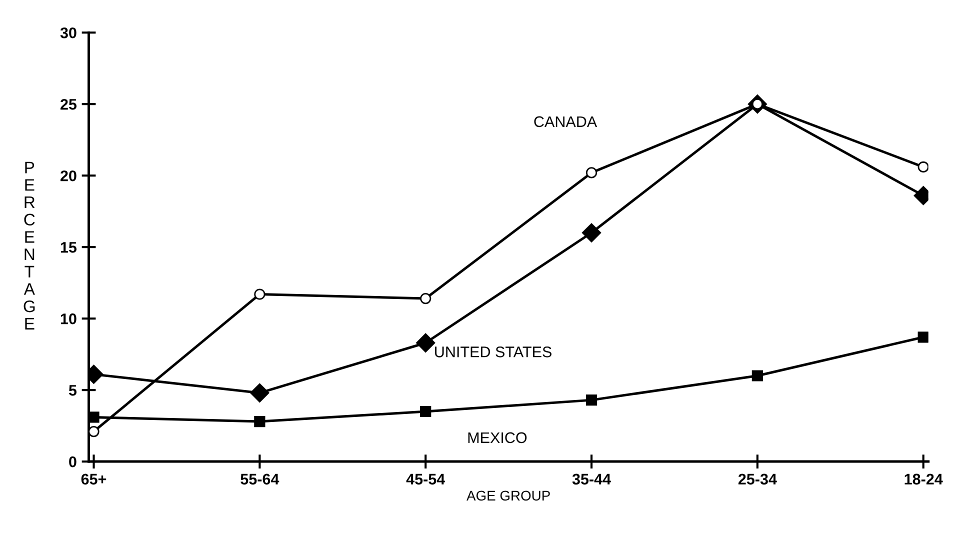 Image resolution: width=965 pixels, height=543 pixels. I want to click on y-tick-label: 20, so click(68, 176).